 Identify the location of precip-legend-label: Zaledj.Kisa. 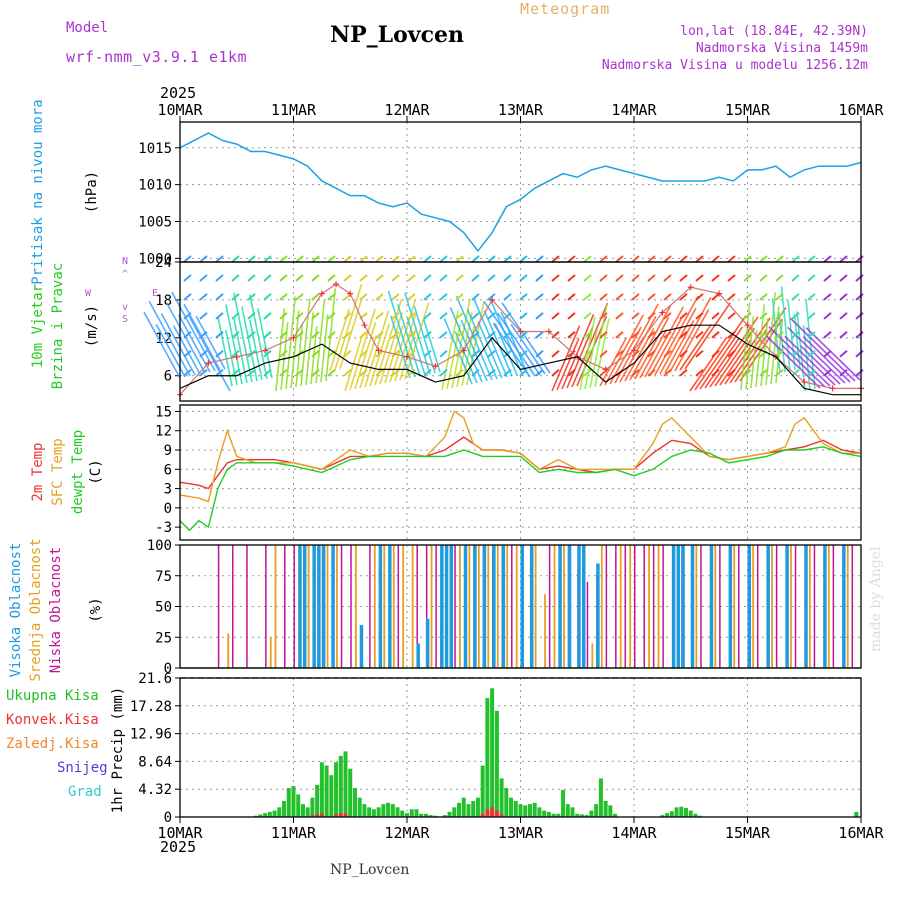
(52, 744).